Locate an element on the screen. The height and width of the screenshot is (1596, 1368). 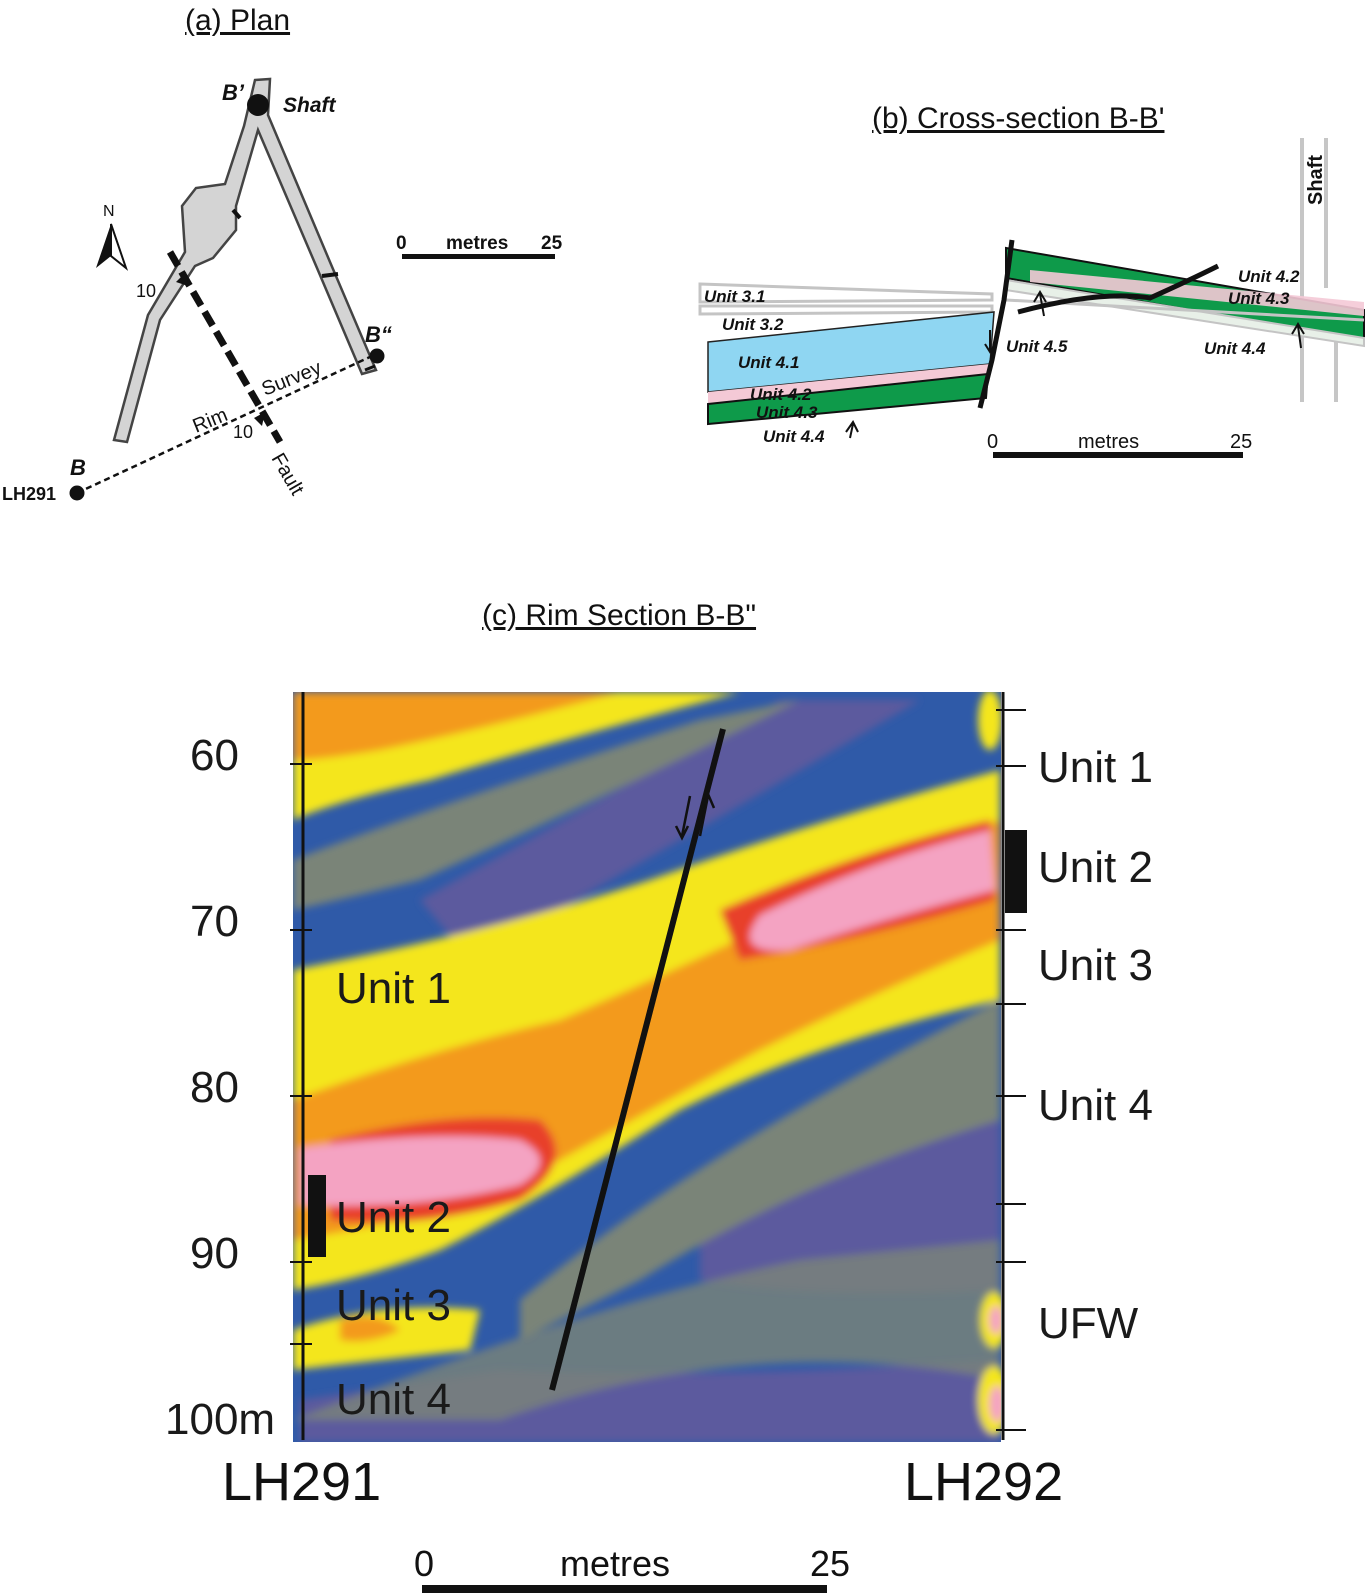
north-arrow: N is located at coordinates (112, 237).